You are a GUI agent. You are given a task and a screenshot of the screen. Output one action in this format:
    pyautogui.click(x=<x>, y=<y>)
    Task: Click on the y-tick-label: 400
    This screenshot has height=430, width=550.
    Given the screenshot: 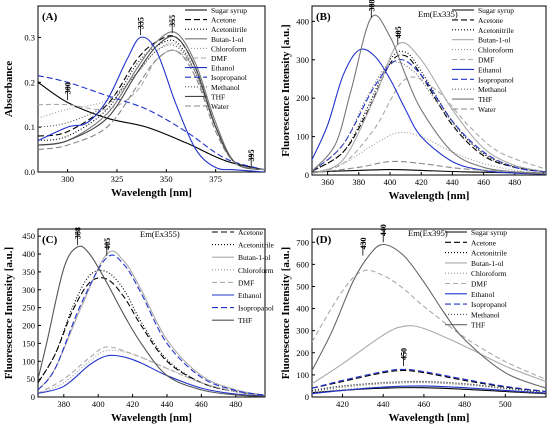 What is the action you would take?
    pyautogui.click(x=302, y=309)
    